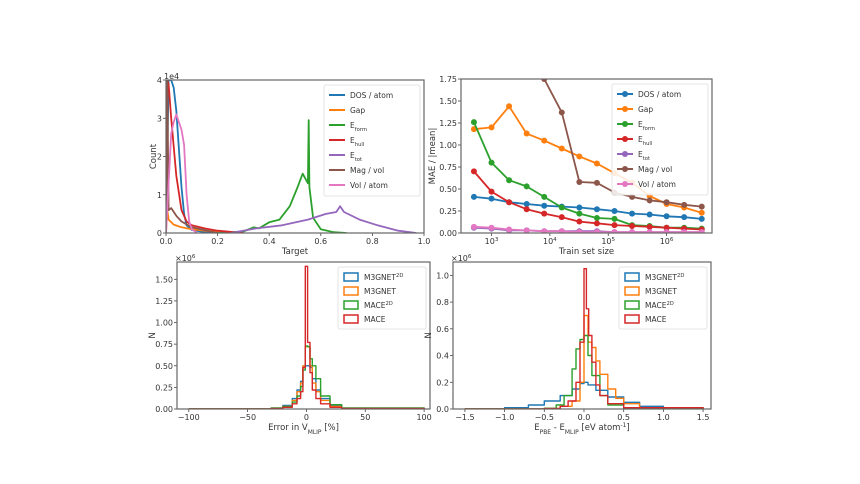 Image resolution: width=860 pixels, height=484 pixels. What do you see at coordinates (492, 241) in the screenshot?
I see `x-tick-label: 103` at bounding box center [492, 241].